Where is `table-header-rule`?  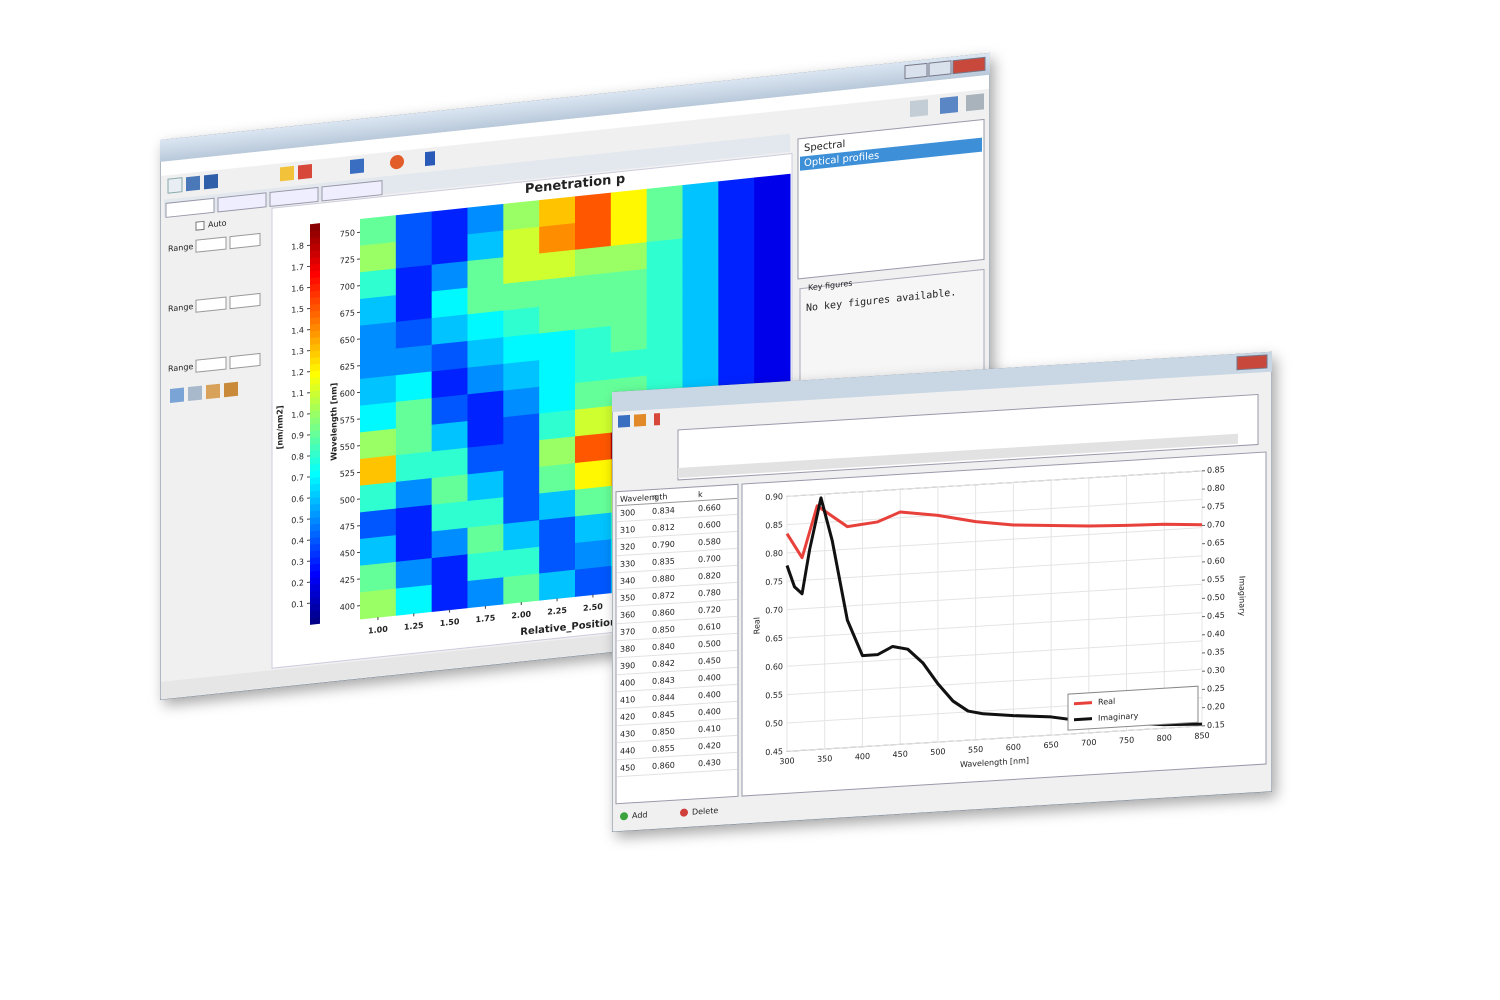 table-header-rule is located at coordinates (677, 502).